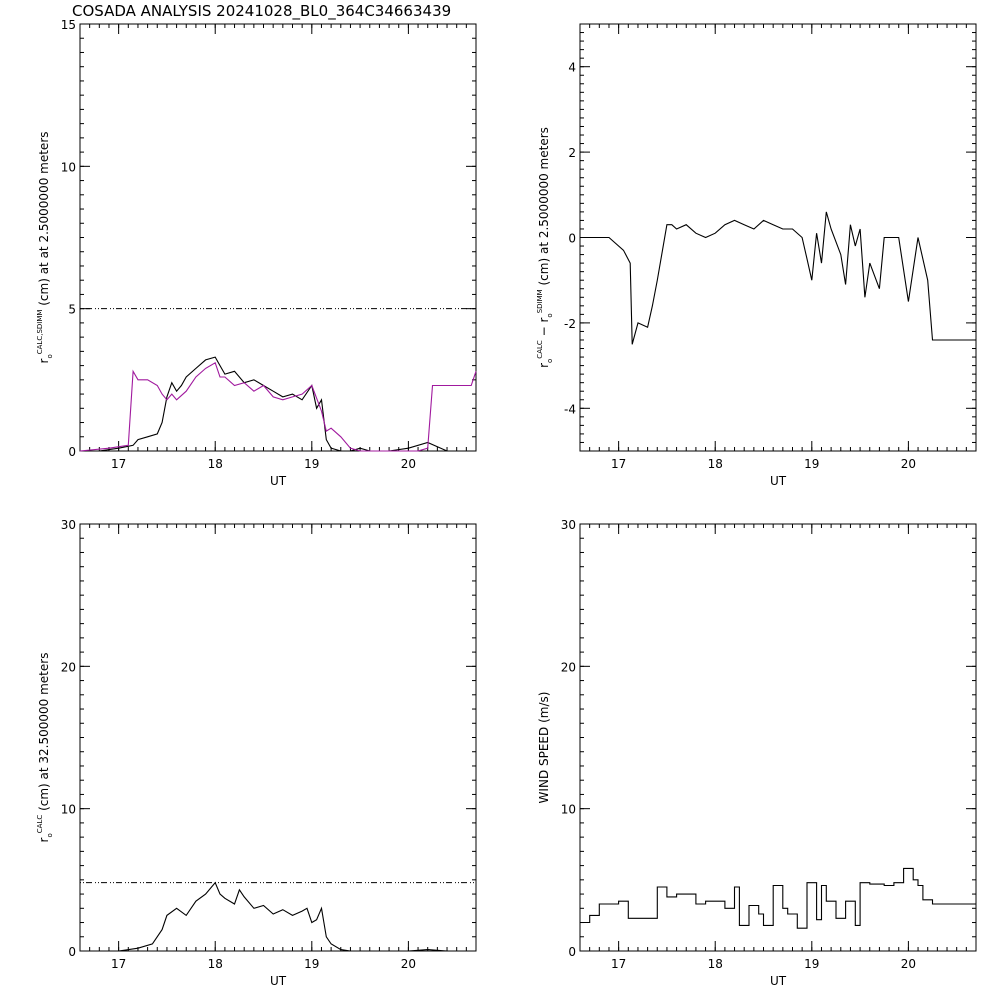  Describe the element at coordinates (540, 301) in the screenshot. I see `y-axis-label-part: SDIMM` at that location.